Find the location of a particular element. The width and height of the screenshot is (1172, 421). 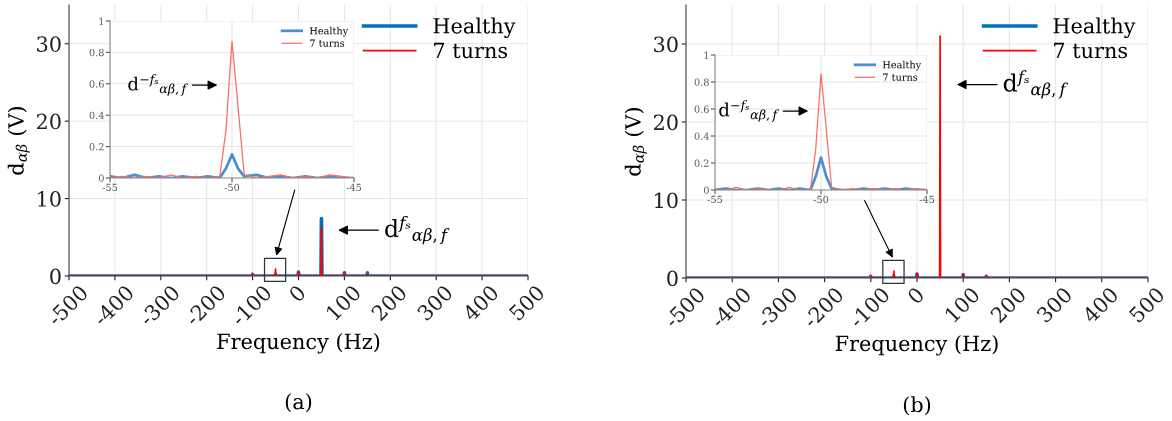

text: (b) is located at coordinates (917, 406).